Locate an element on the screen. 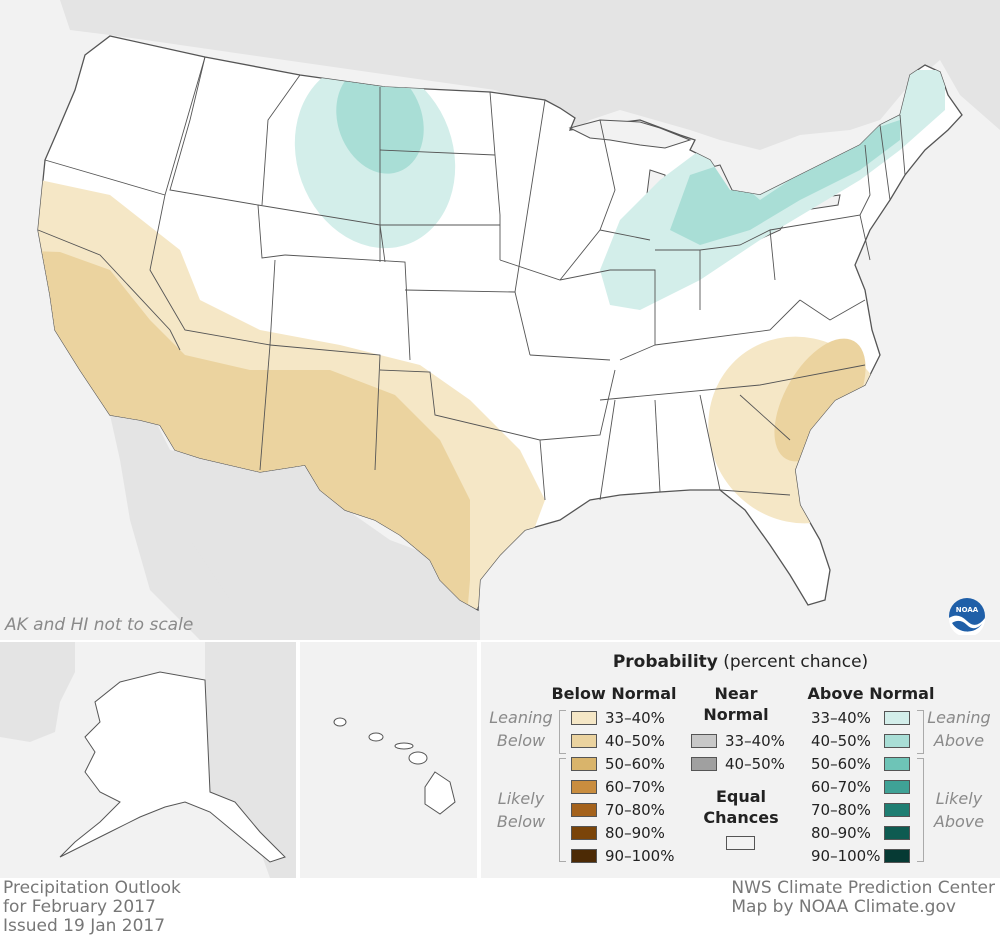 The height and width of the screenshot is (938, 1000). legend-title-bold: Probability is located at coordinates (665, 662).